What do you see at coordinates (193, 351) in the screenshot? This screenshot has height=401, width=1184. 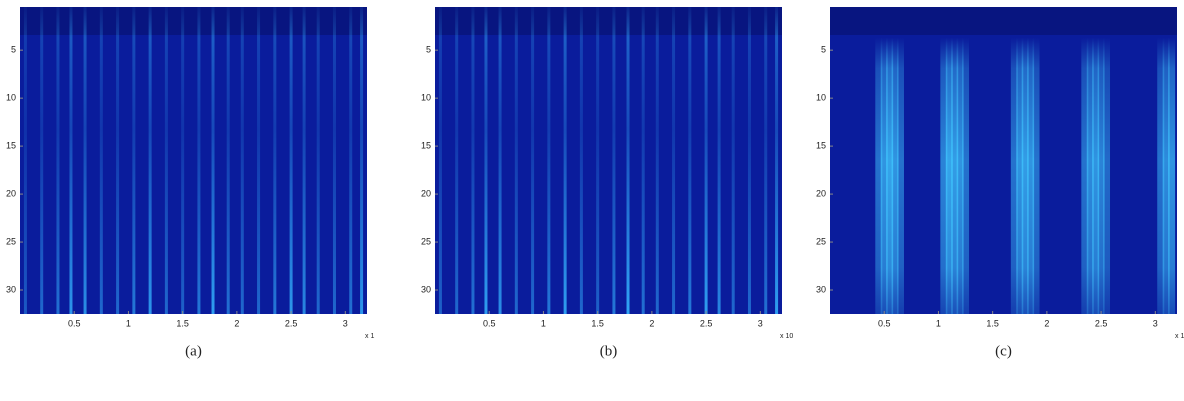 I see `caption: (a)` at bounding box center [193, 351].